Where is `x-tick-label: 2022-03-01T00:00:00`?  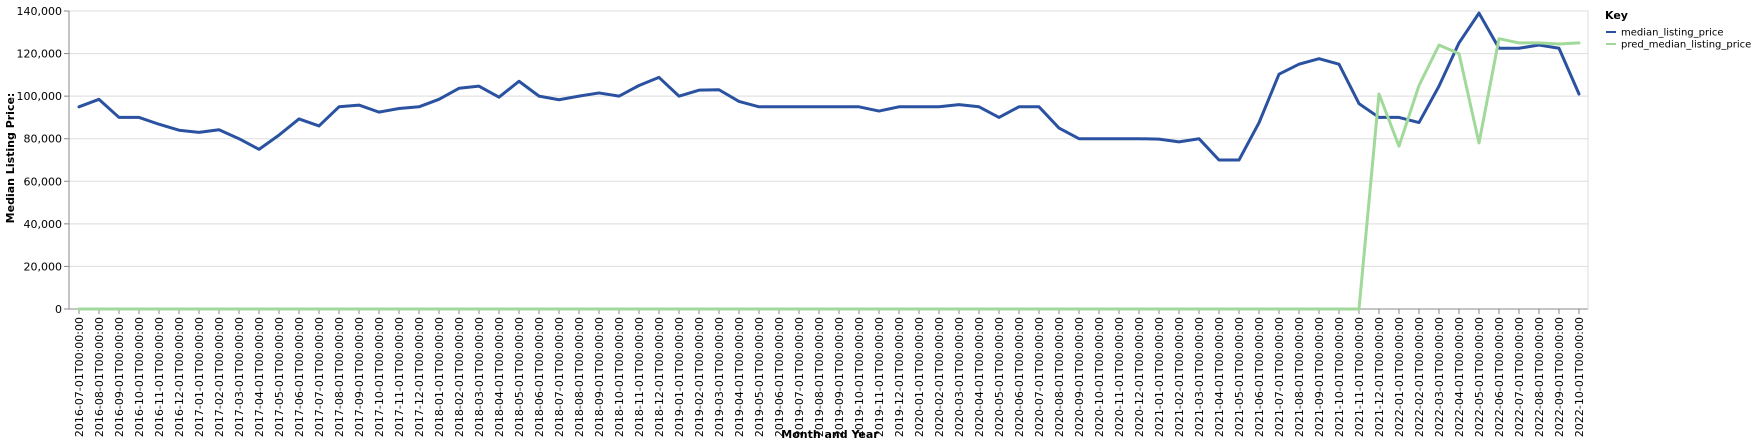 x-tick-label: 2022-03-01T00:00:00 is located at coordinates (1439, 377).